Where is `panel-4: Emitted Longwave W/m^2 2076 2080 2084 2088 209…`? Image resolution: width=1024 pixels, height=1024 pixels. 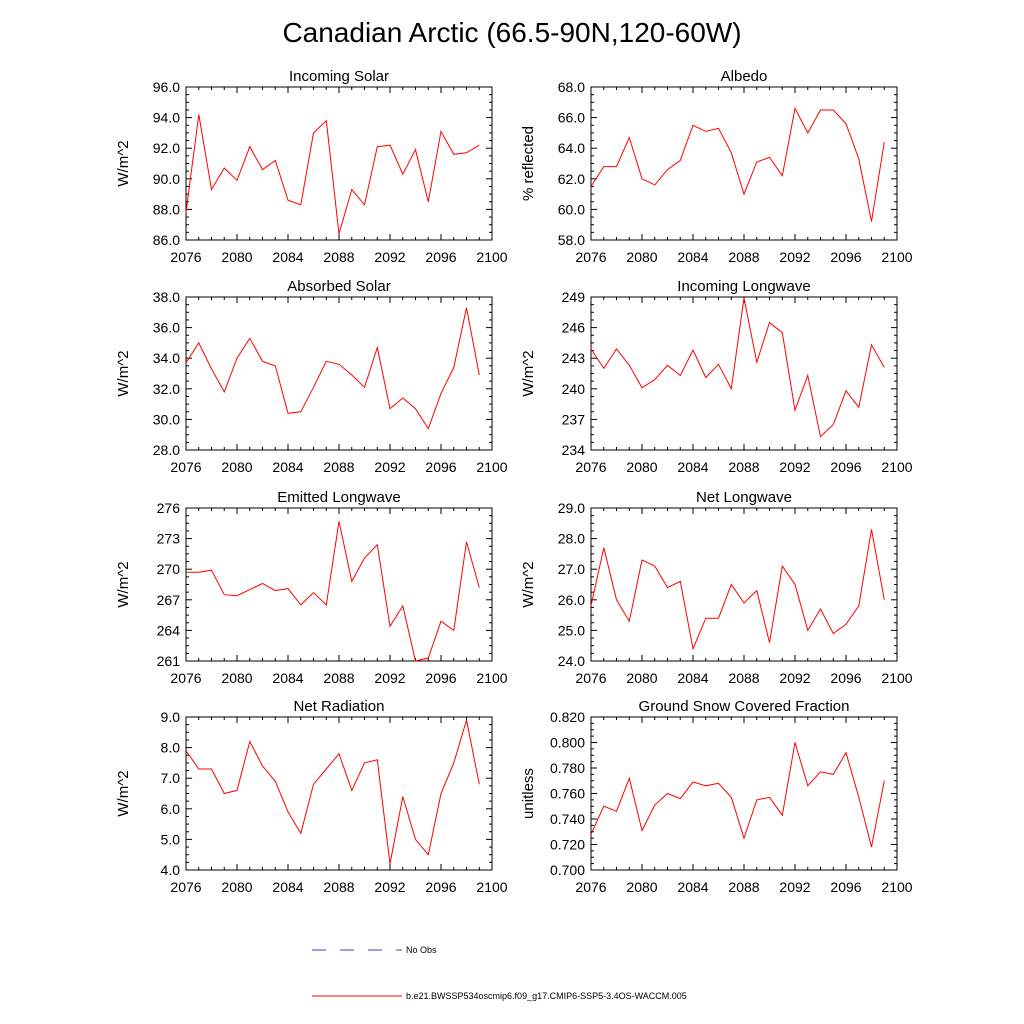 panel-4: Emitted Longwave W/m^2 2076 2080 2084 2088 209… is located at coordinates (311, 587).